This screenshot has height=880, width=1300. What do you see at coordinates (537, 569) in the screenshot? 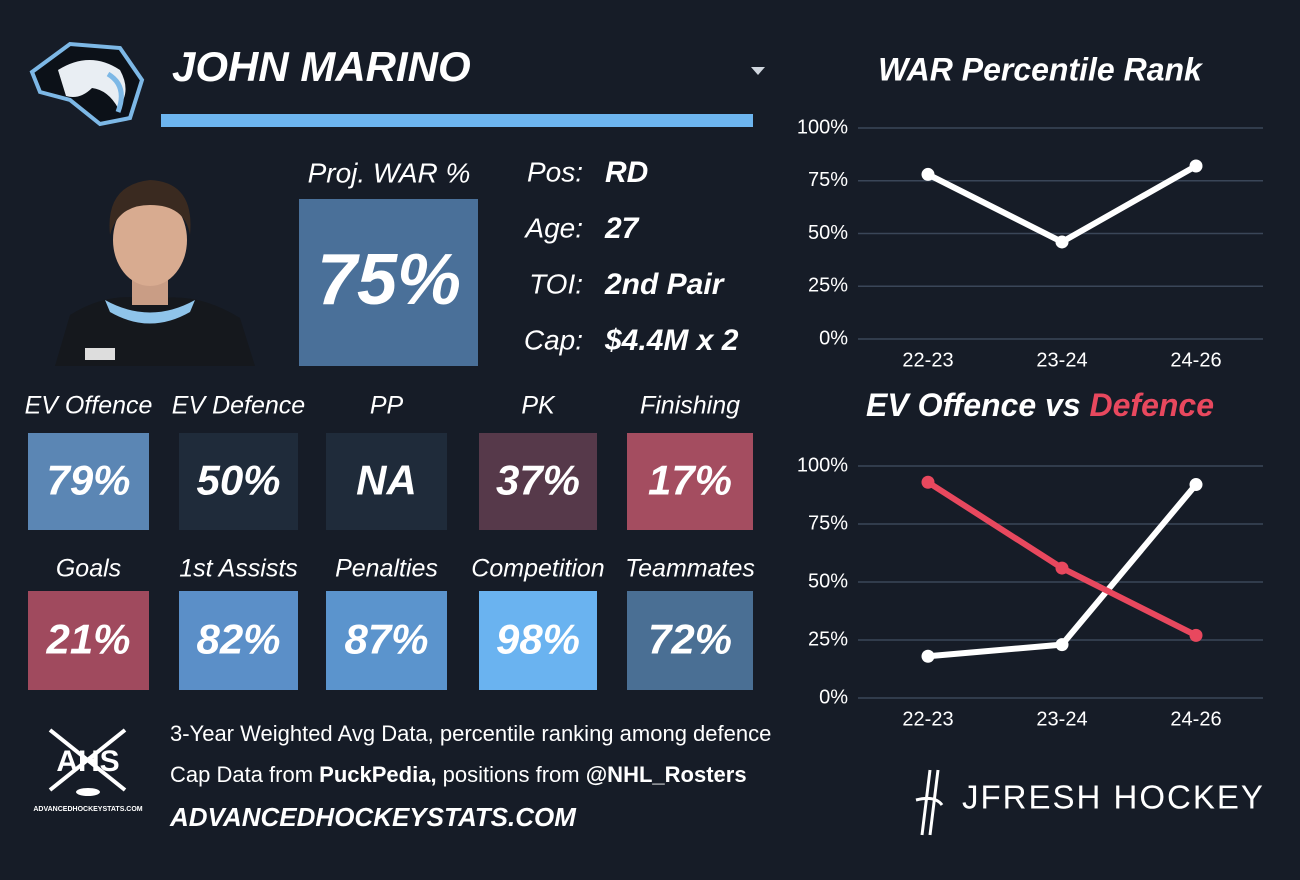
I see `tile-label: Competition` at bounding box center [537, 569].